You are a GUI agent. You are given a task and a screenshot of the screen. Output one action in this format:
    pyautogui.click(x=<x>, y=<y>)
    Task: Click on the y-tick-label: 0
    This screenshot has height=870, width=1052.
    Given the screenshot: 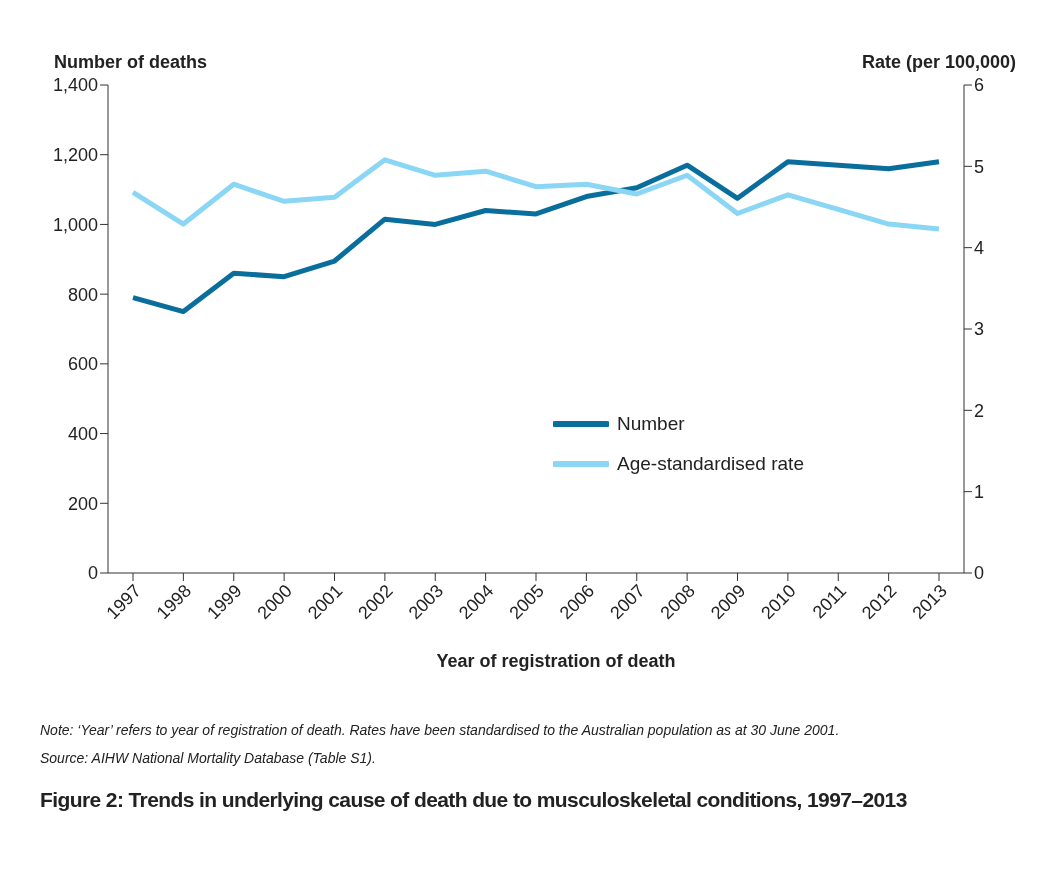 What is the action you would take?
    pyautogui.click(x=92, y=573)
    